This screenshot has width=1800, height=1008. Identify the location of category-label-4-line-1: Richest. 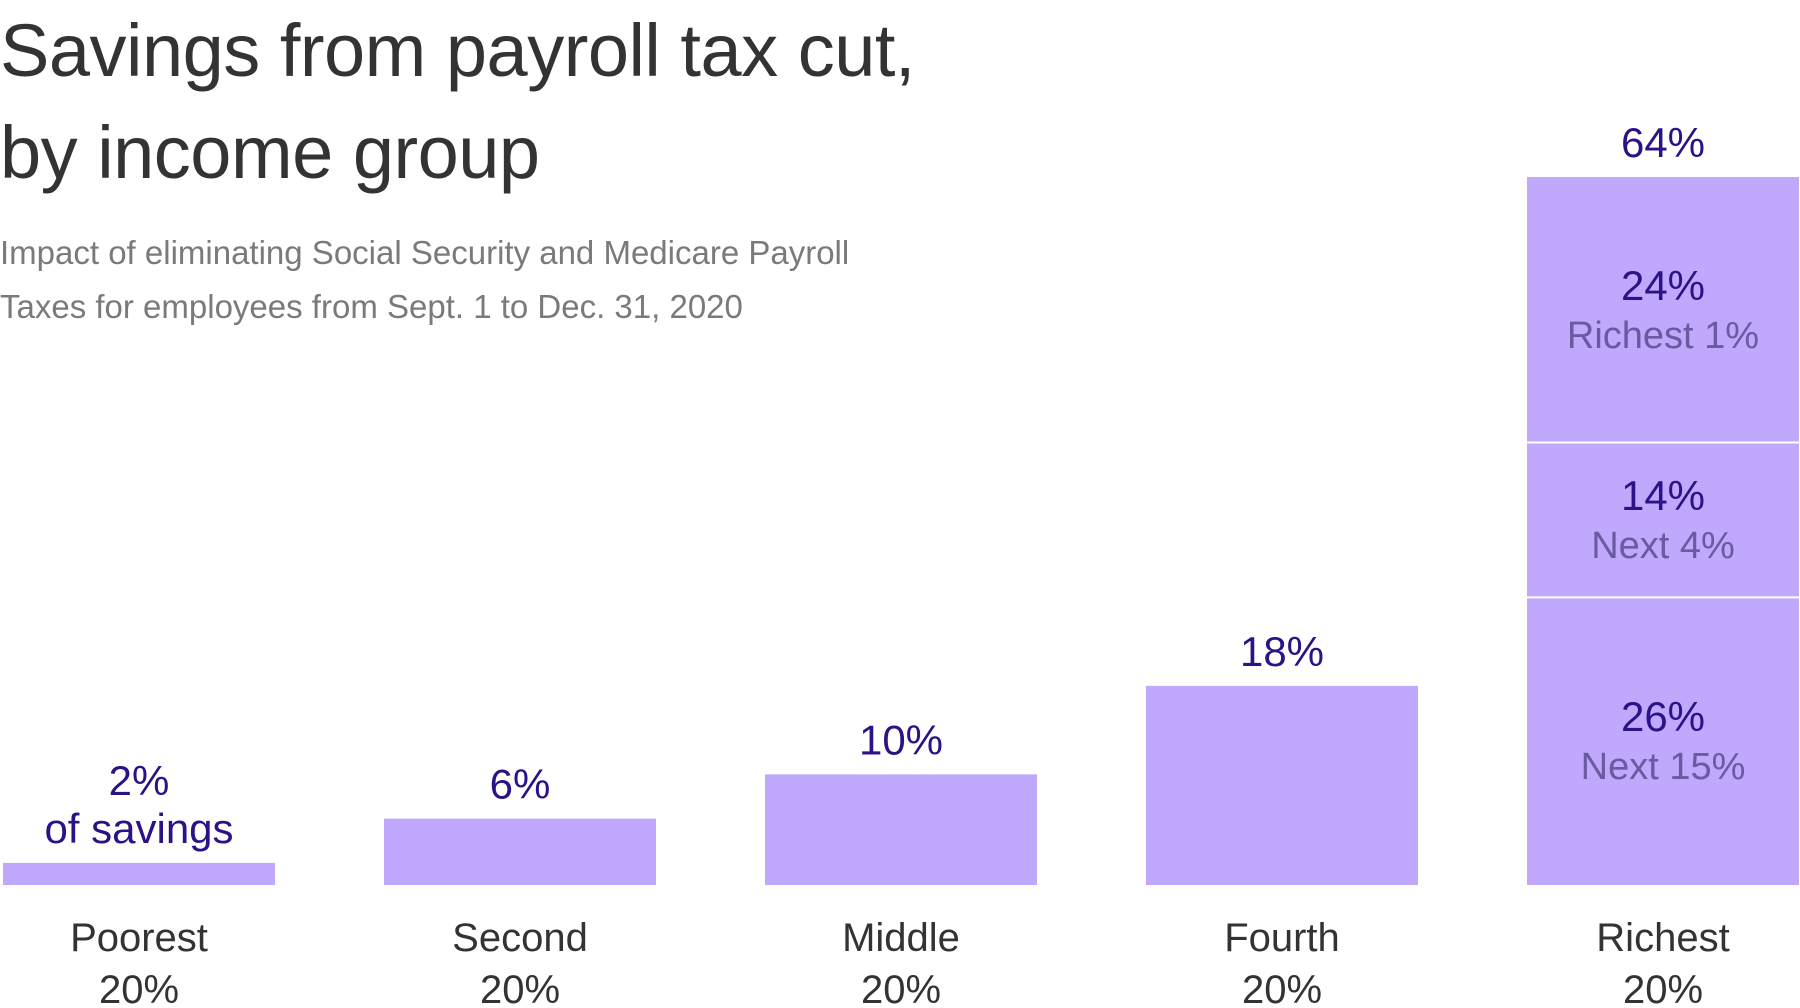
(1662, 938).